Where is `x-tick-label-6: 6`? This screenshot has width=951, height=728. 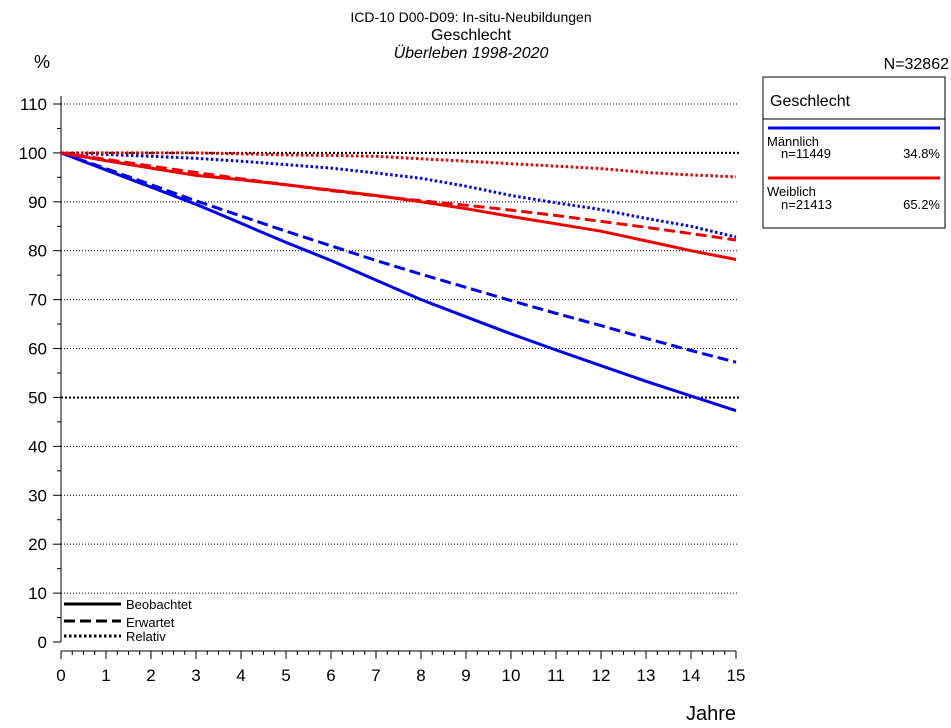
x-tick-label-6: 6 is located at coordinates (330, 675).